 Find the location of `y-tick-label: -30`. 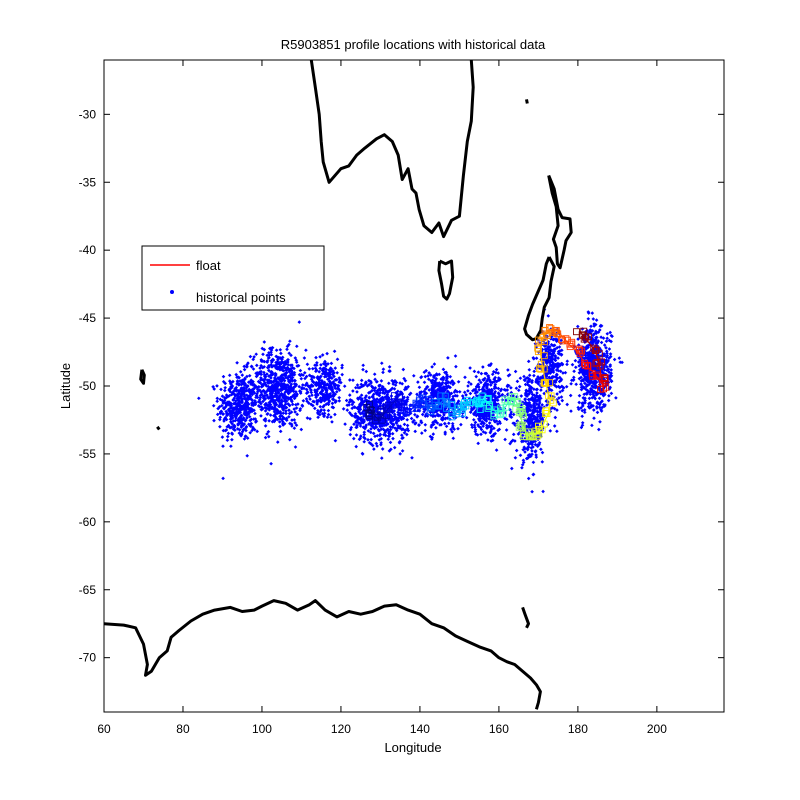

y-tick-label: -30 is located at coordinates (88, 114).